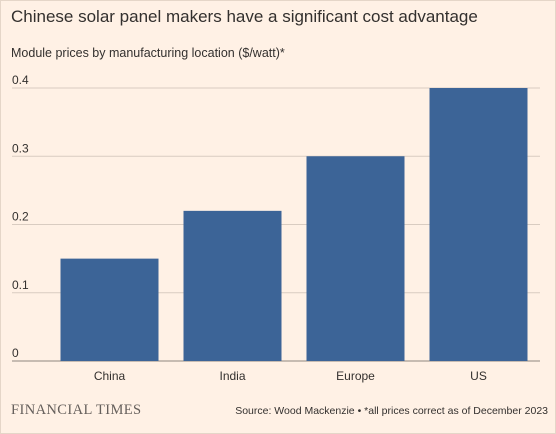 The height and width of the screenshot is (434, 556). I want to click on y-tick-label: 0.1, so click(20, 285).